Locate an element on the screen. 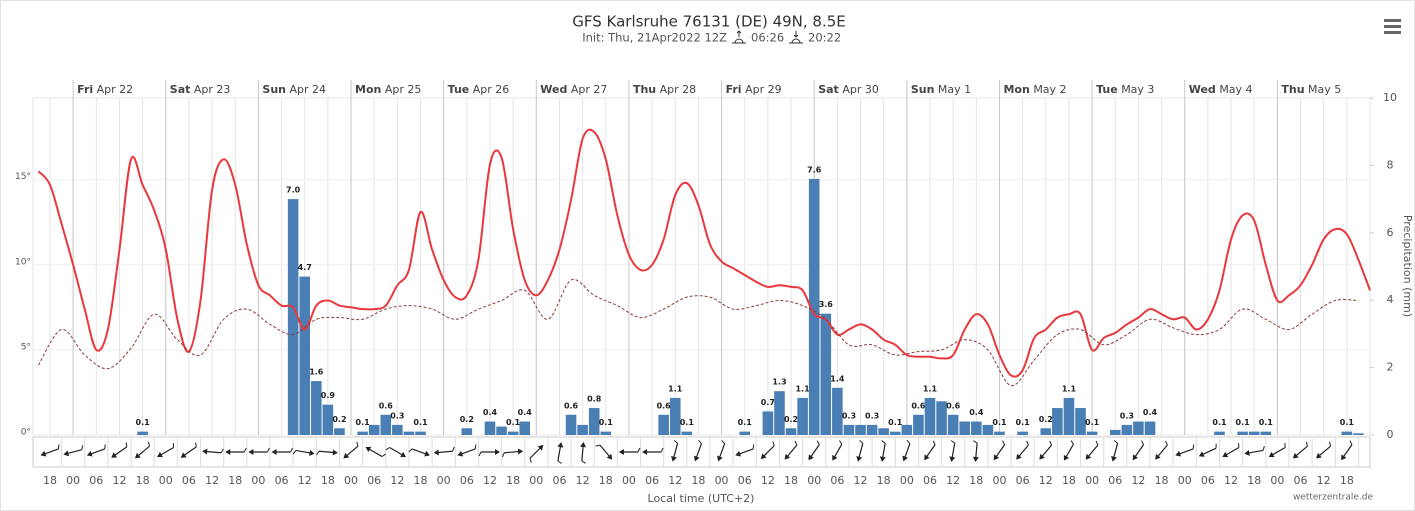  weekday: Sun is located at coordinates (923, 89).